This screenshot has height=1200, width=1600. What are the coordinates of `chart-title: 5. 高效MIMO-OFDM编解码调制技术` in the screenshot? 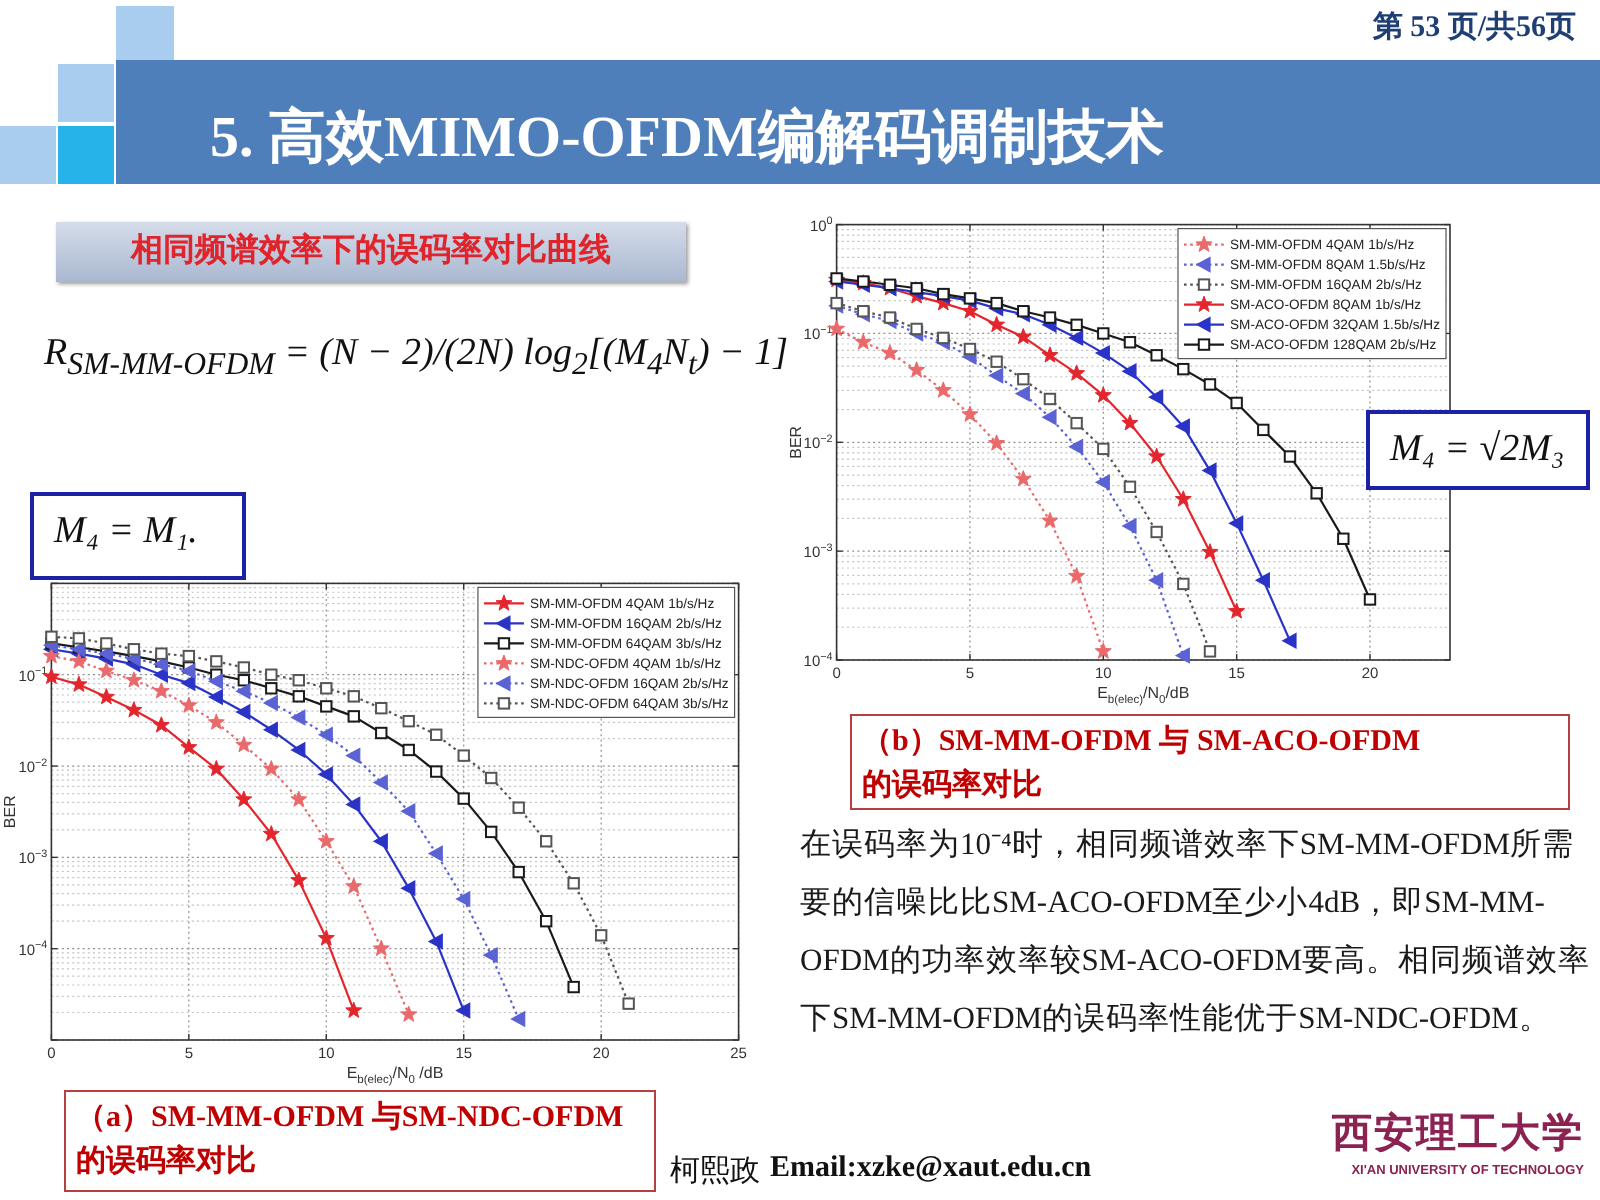 It's located at (687, 138).